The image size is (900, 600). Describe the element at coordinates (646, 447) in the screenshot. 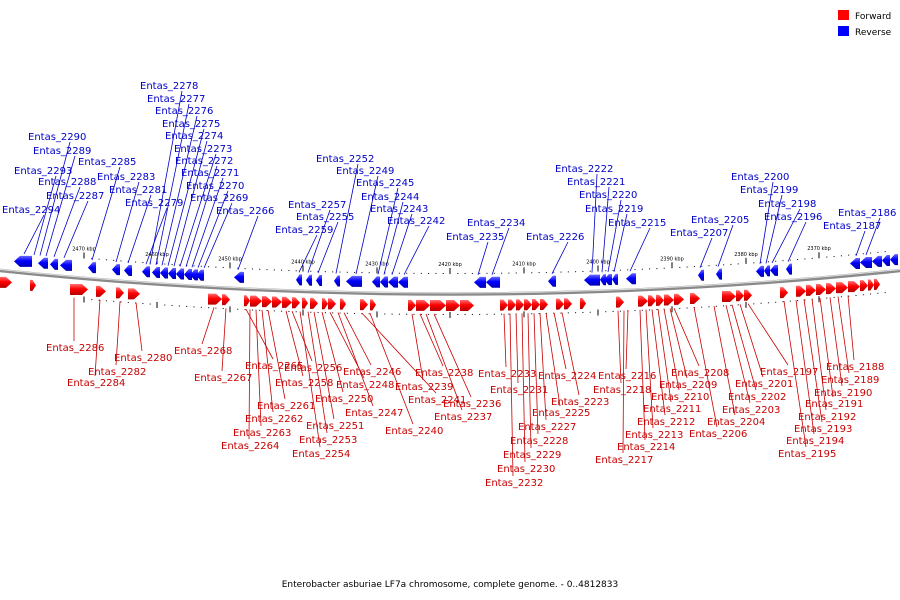

I see `forward-gene-label: Entas_2214` at that location.